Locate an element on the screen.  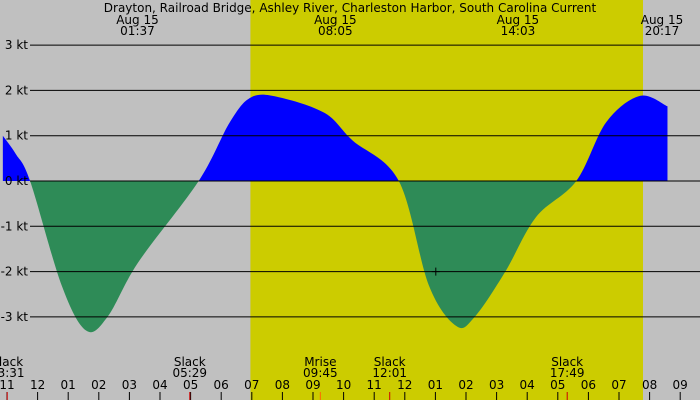
event-time: 05:29 is located at coordinates (189, 373).